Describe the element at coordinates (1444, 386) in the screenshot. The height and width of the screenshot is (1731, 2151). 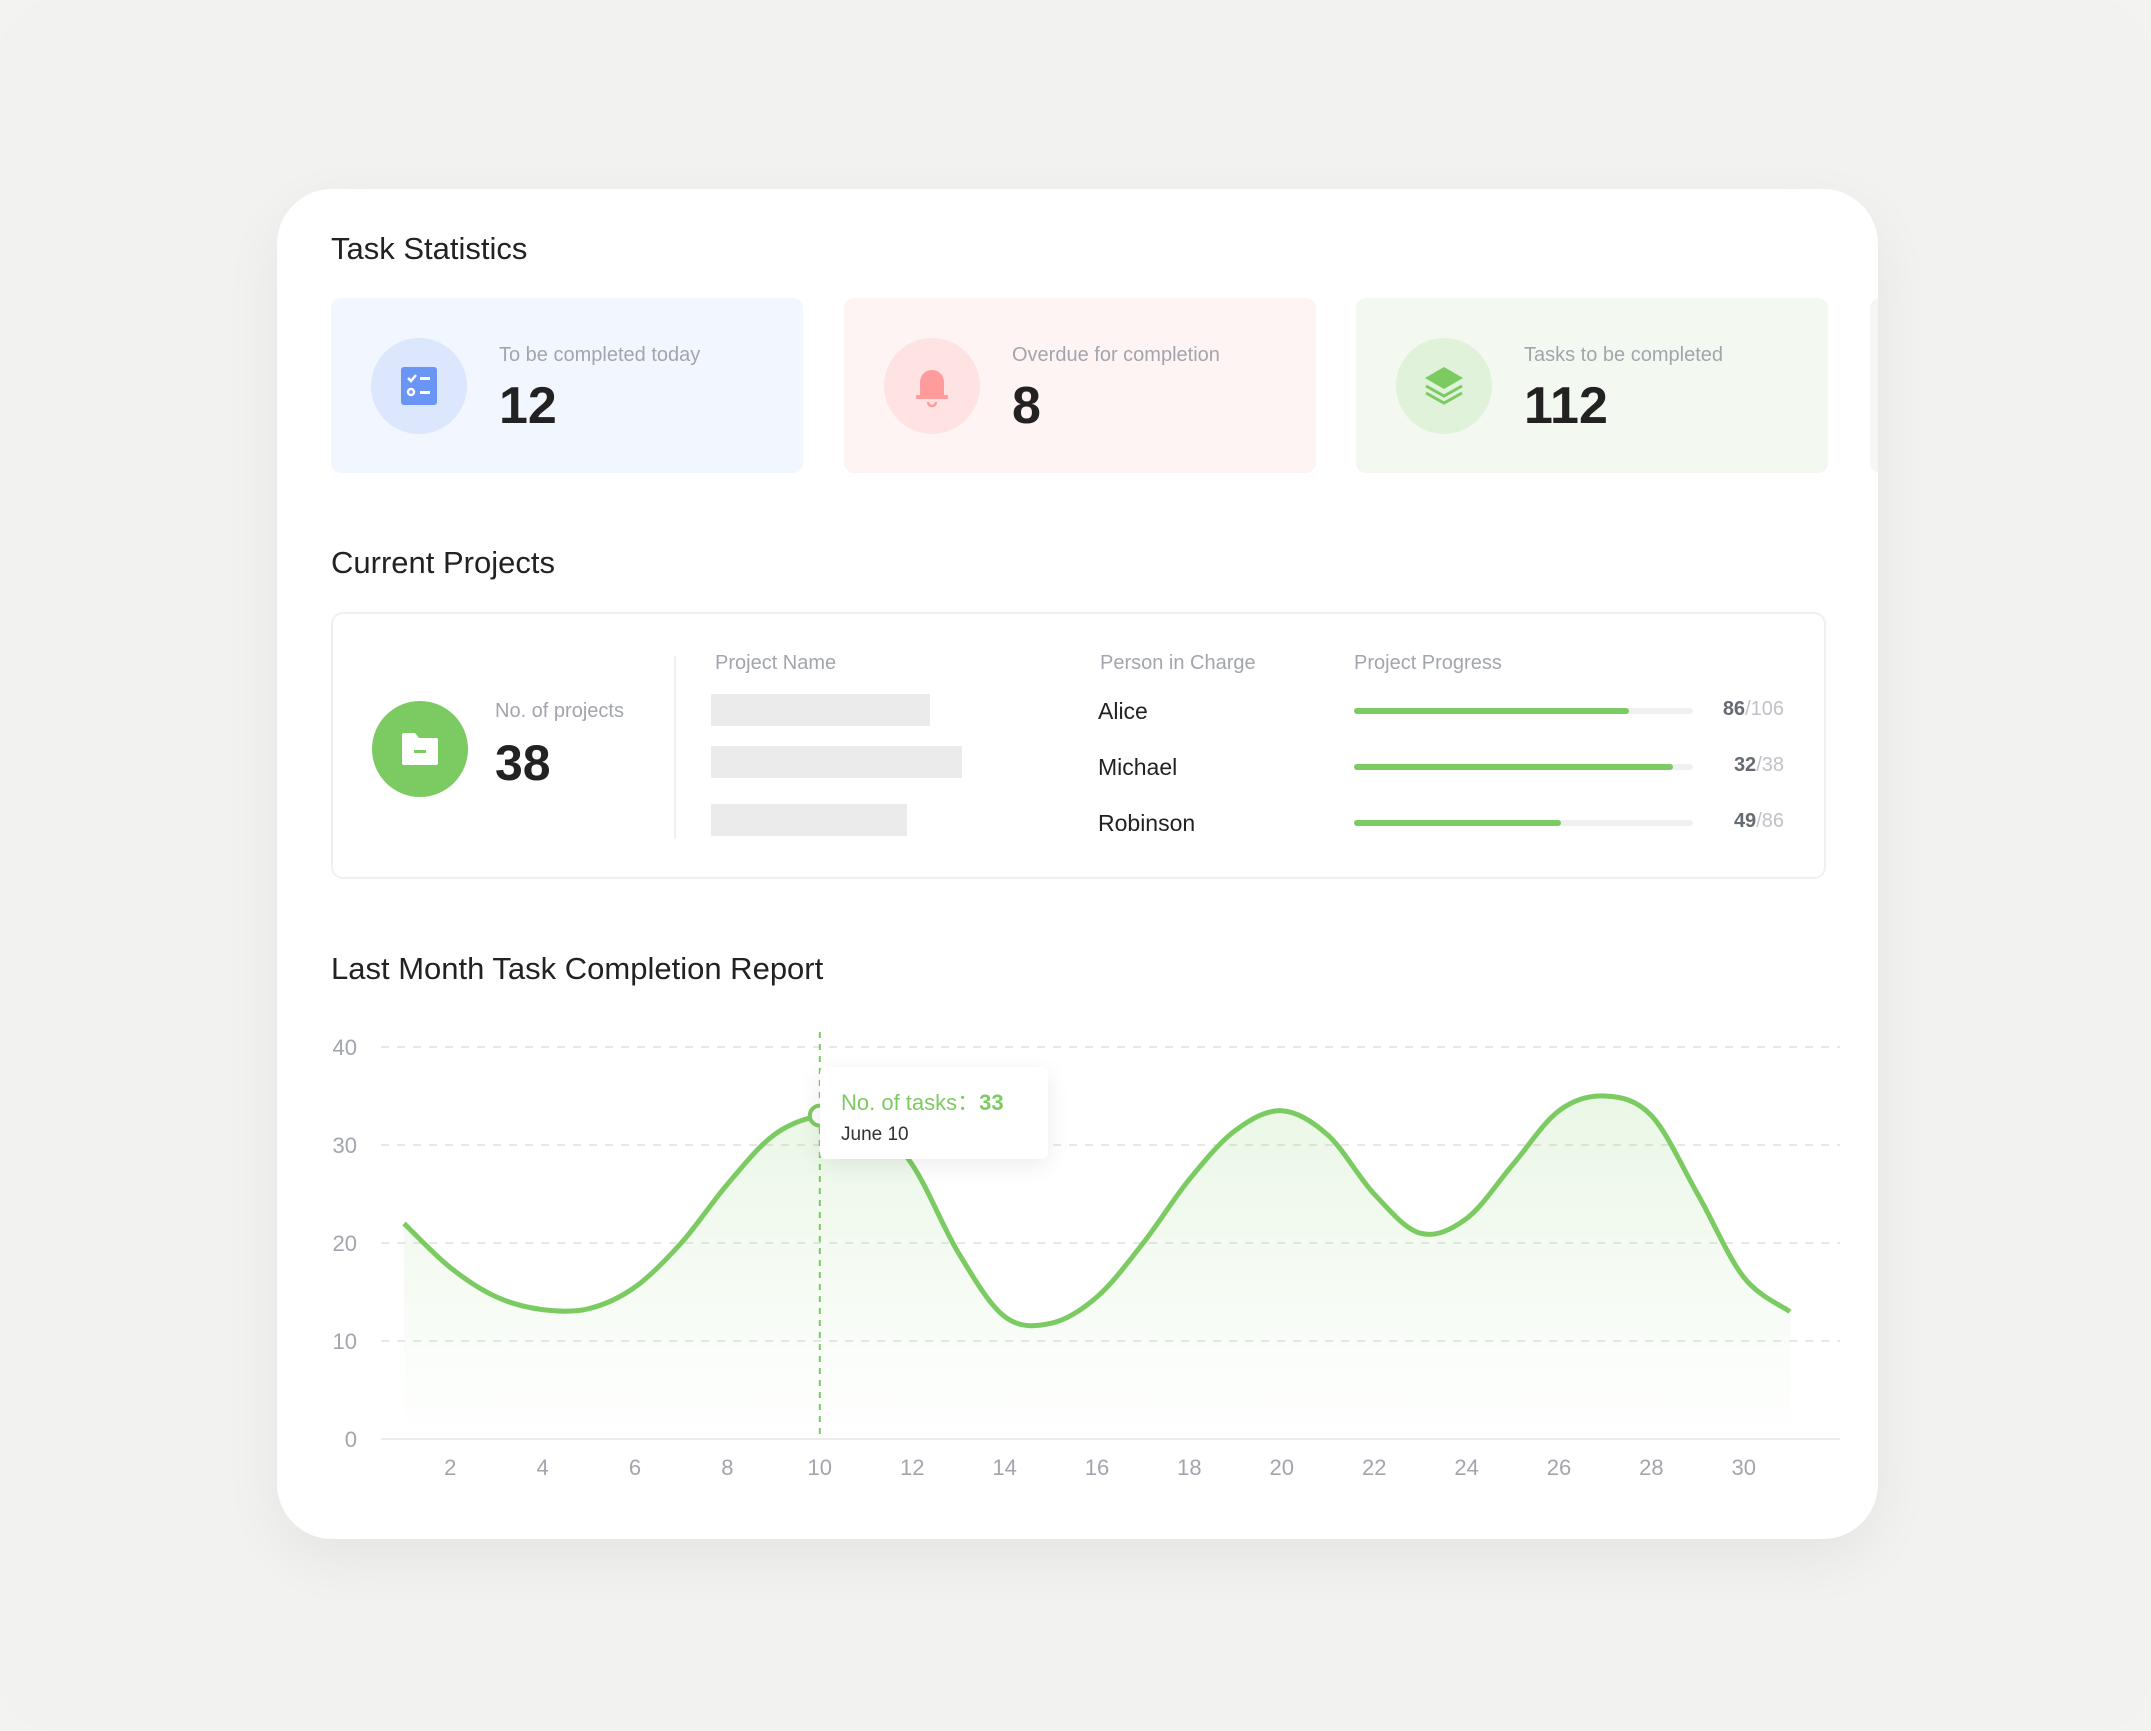
I see `layers-icon` at that location.